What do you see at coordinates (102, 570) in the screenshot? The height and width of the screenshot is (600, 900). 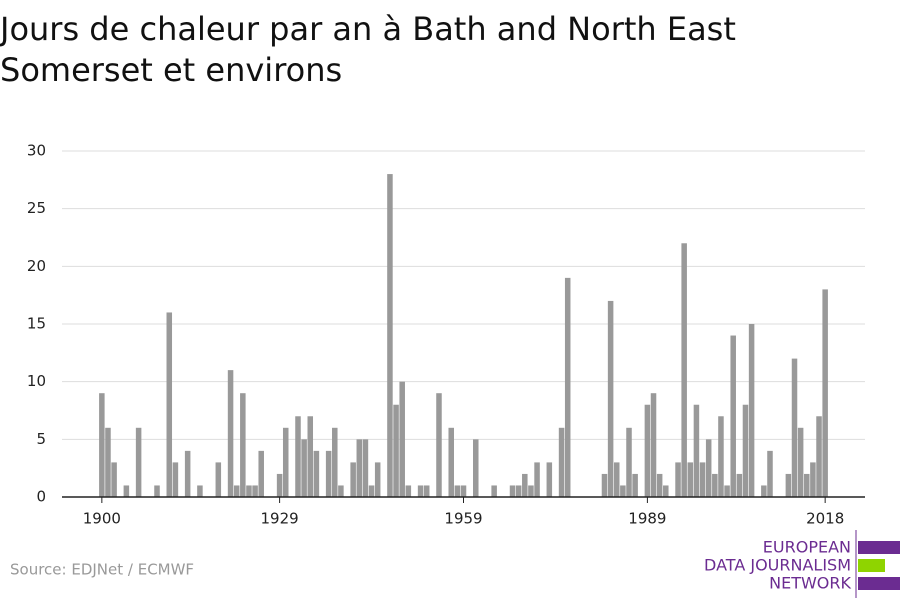 I see `source: Source: EDJNet / ECMWF` at bounding box center [102, 570].